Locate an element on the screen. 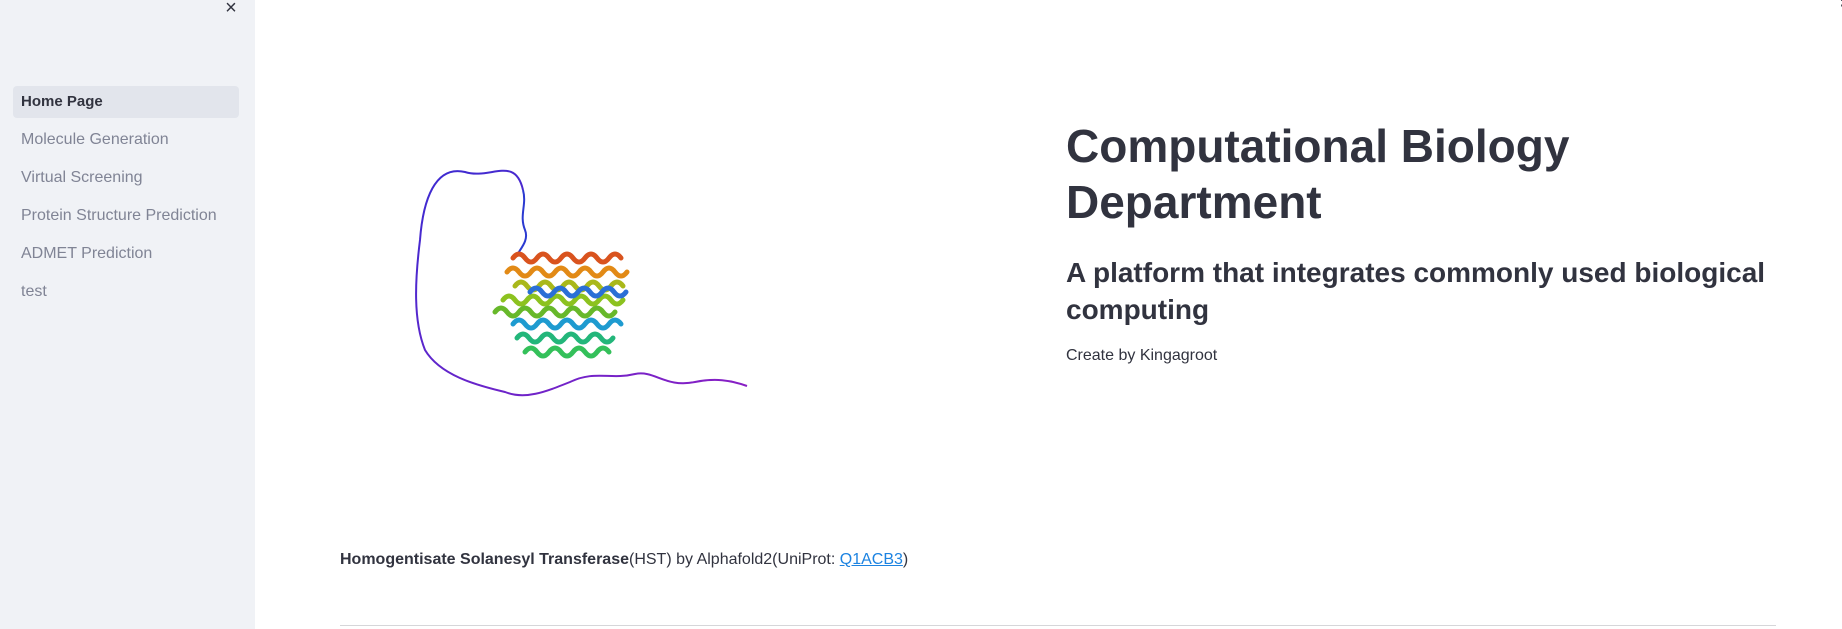 The width and height of the screenshot is (1842, 629). sidebar-item-home-page: Home Page is located at coordinates (126, 102).